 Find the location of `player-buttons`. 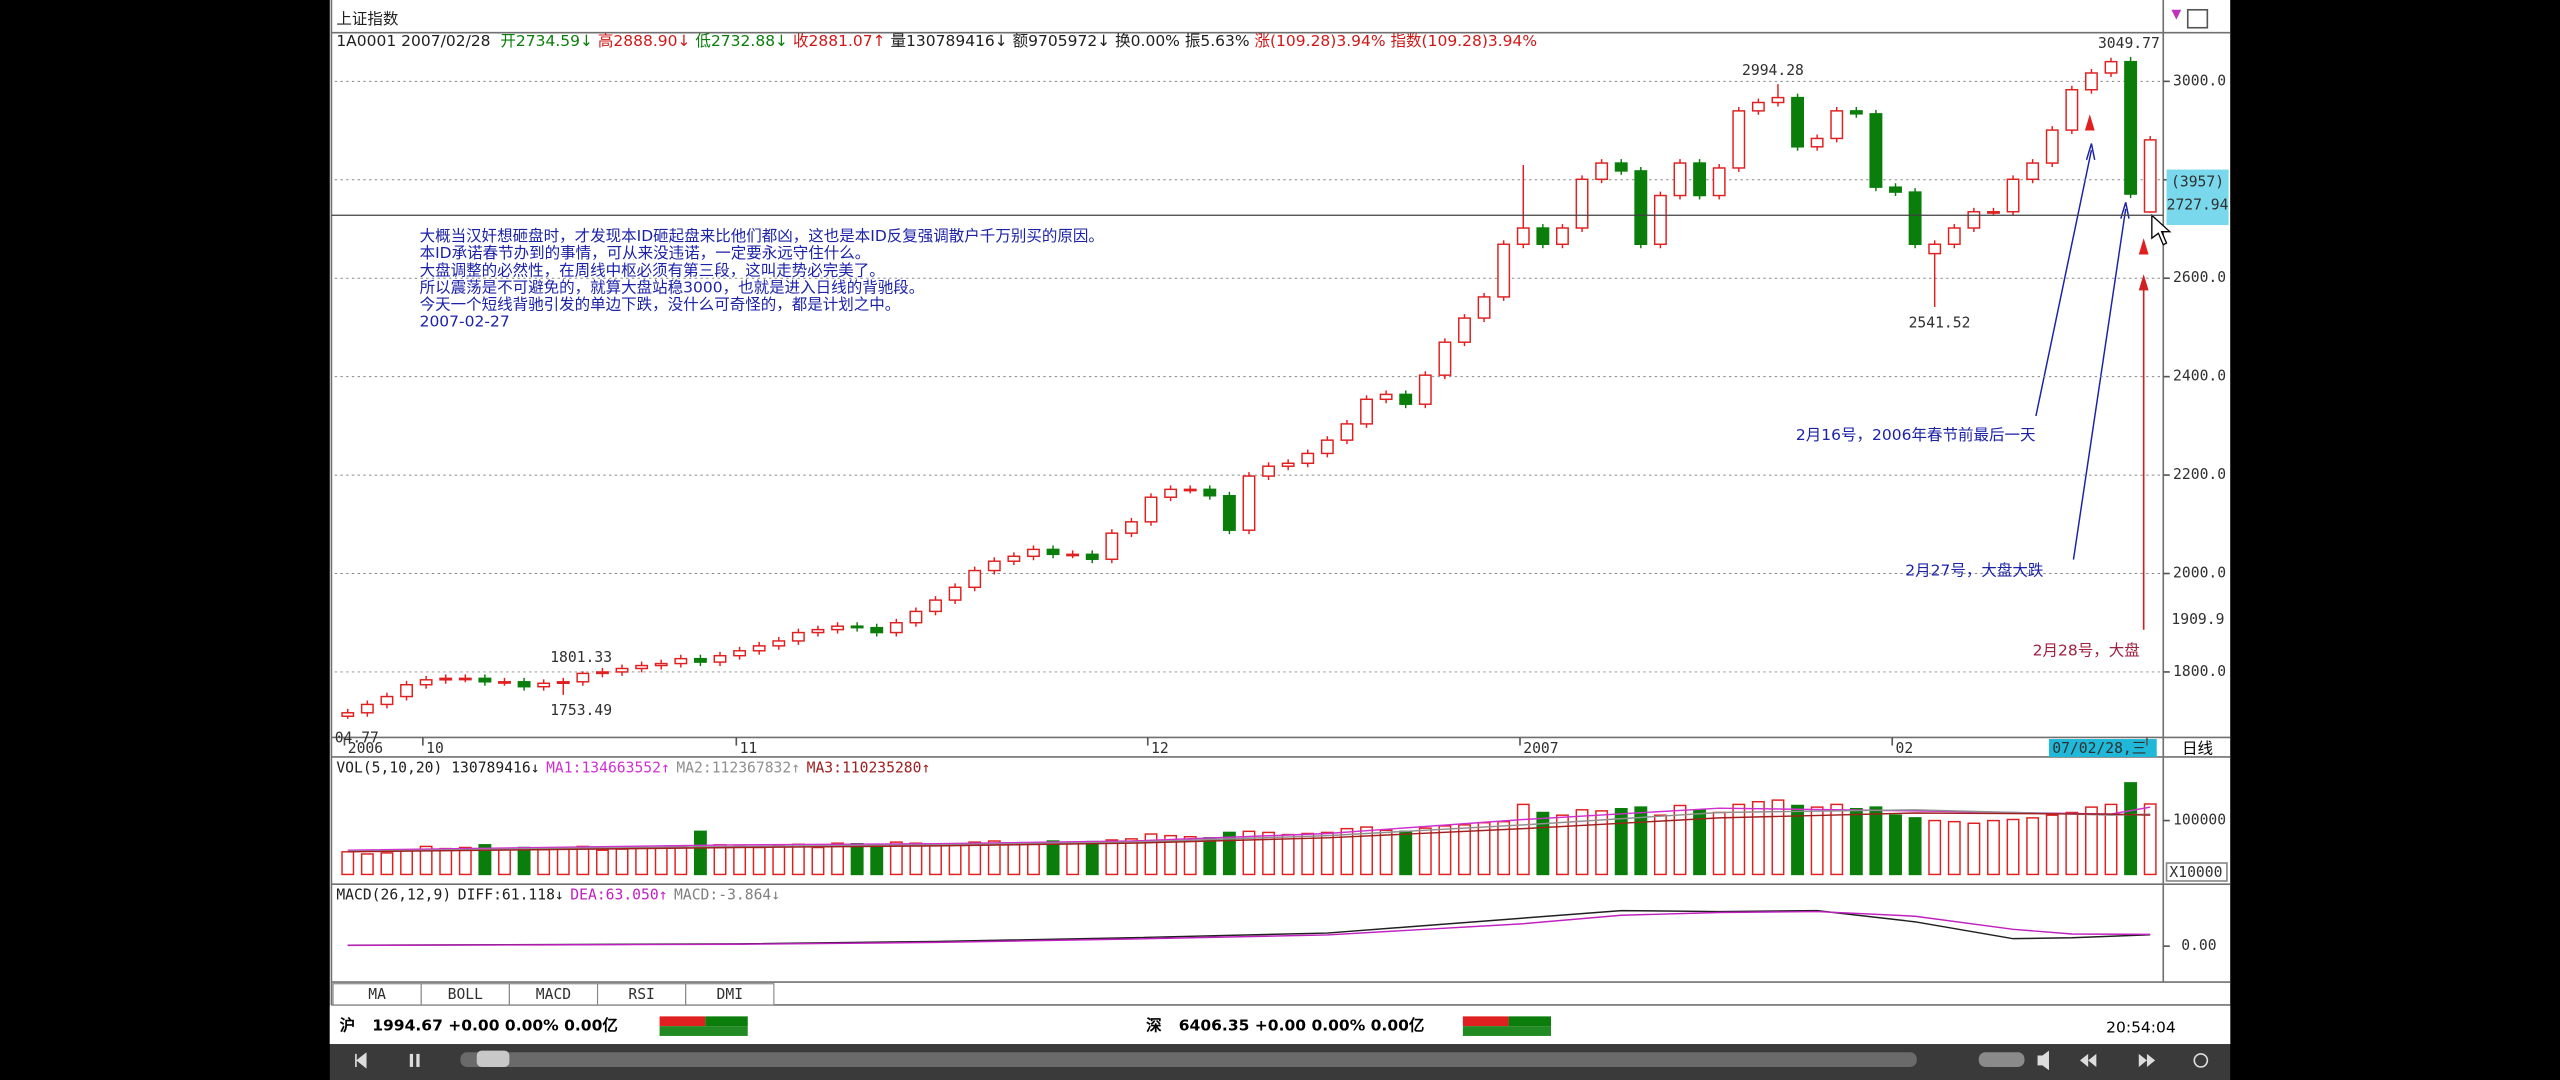

player-buttons is located at coordinates (1282, 1060).